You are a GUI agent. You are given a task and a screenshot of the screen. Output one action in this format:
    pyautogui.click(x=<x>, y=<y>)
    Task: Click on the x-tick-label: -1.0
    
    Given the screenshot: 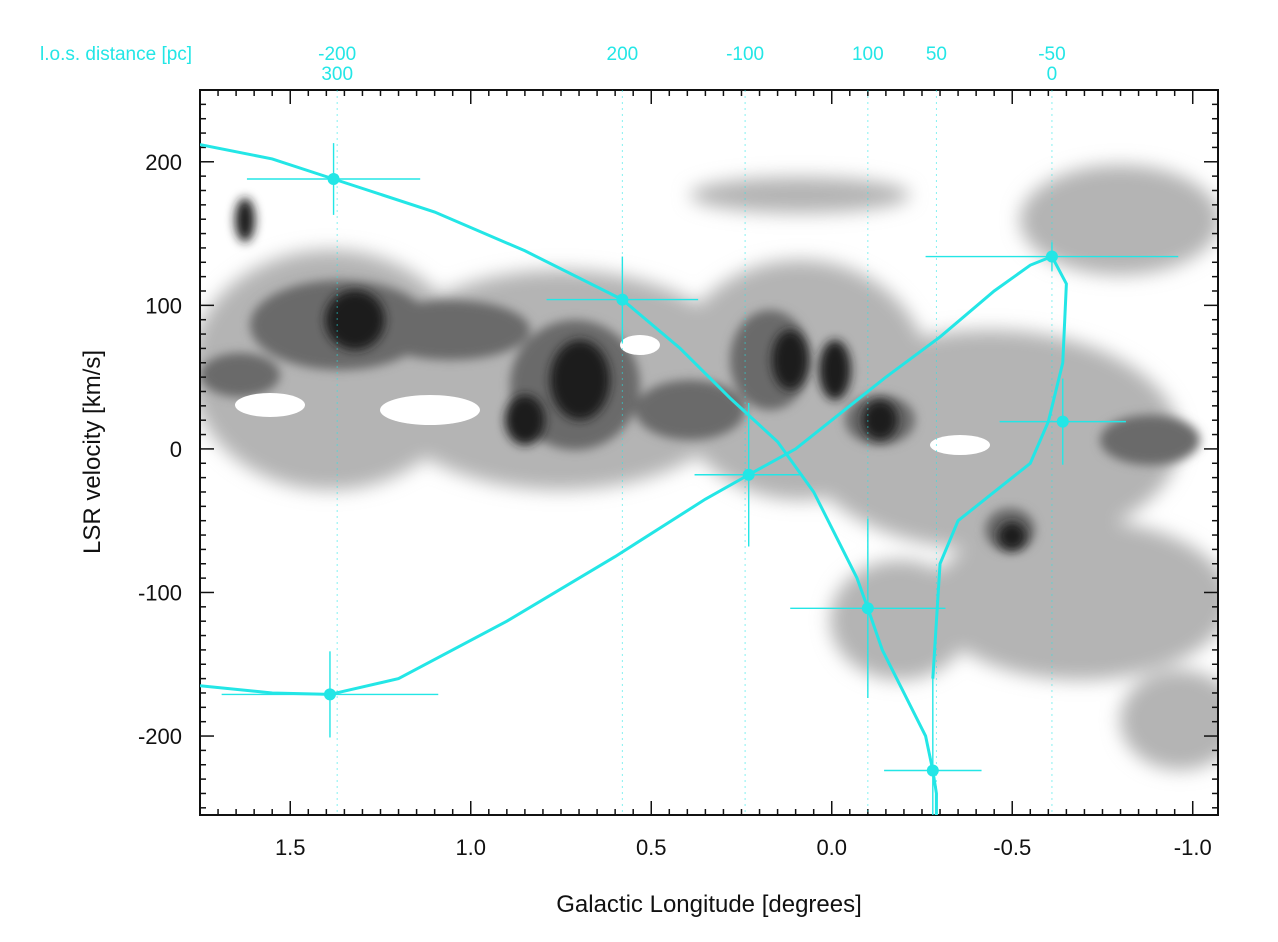 What is the action you would take?
    pyautogui.click(x=1193, y=847)
    